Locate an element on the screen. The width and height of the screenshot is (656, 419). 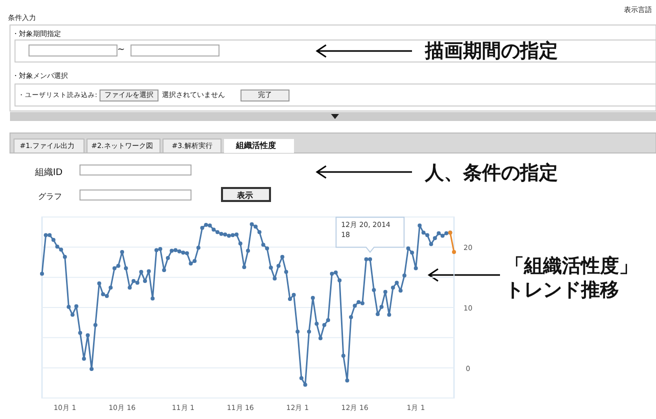
text: グラフ is located at coordinates (50, 196).